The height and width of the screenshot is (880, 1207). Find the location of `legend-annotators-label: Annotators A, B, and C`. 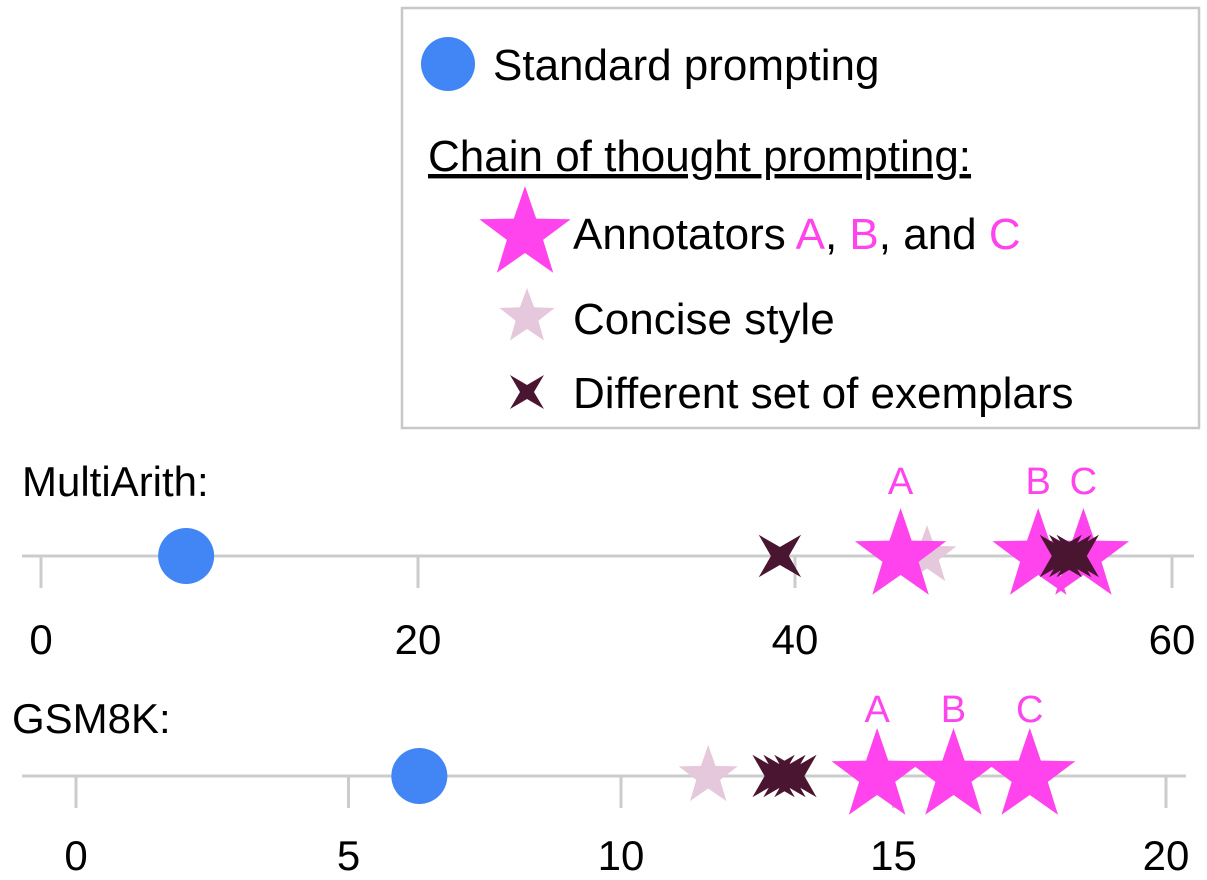

legend-annotators-label: Annotators A, B, and C is located at coordinates (797, 234).